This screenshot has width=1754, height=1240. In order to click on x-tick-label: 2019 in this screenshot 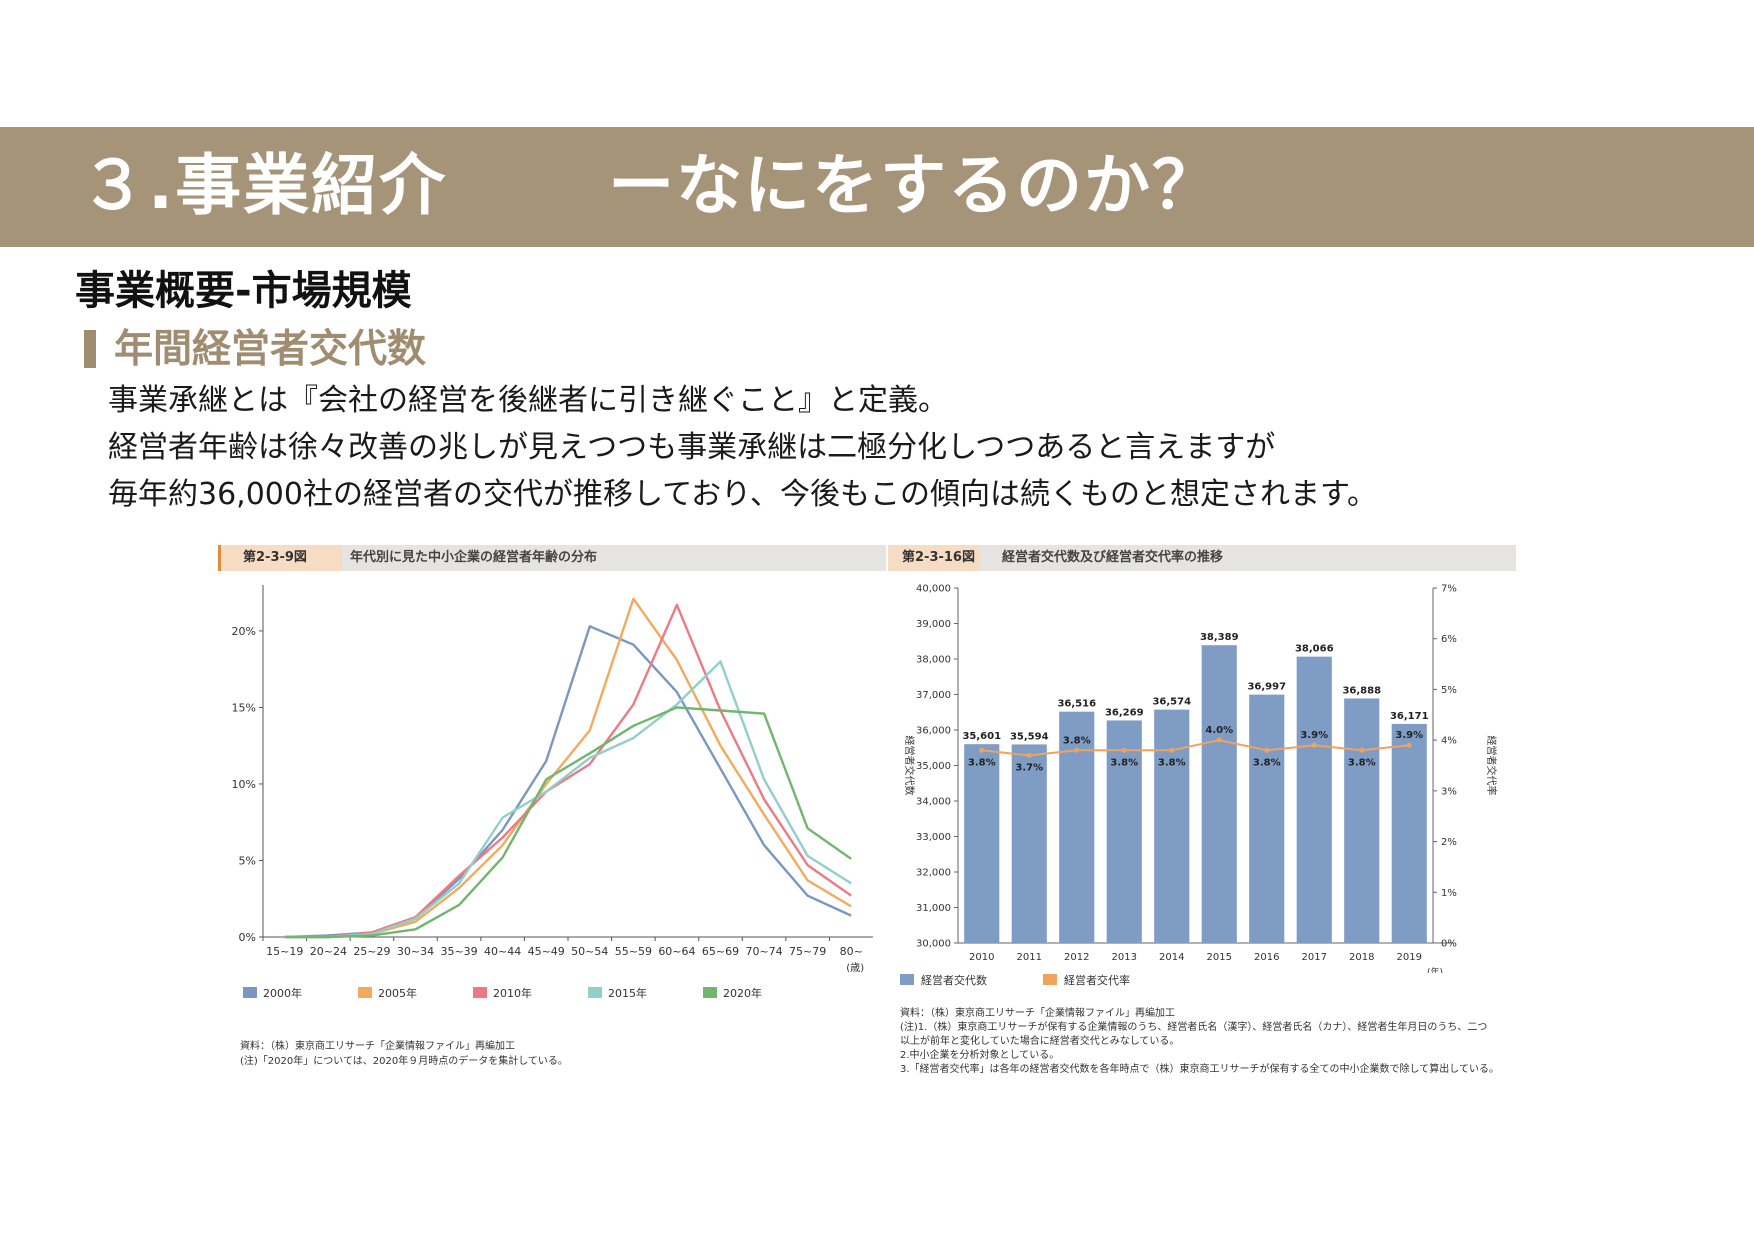, I will do `click(1409, 957)`.